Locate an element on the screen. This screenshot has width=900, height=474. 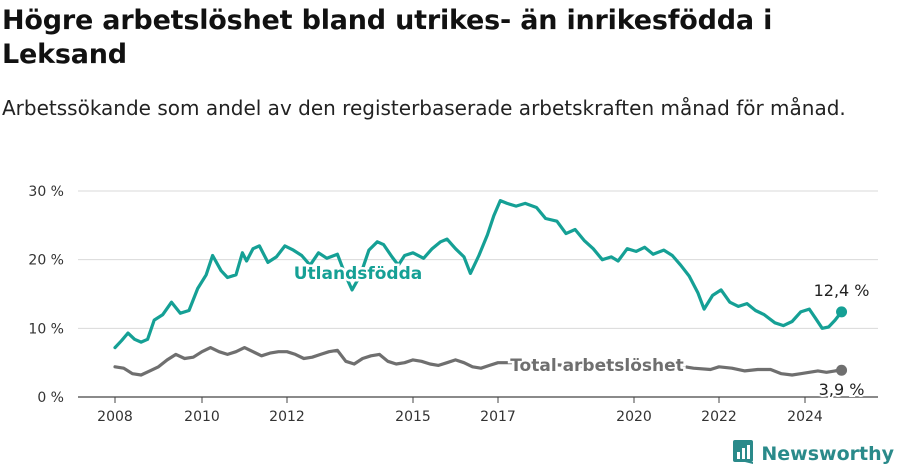
x-tick-label: 2022 is located at coordinates (719, 417).